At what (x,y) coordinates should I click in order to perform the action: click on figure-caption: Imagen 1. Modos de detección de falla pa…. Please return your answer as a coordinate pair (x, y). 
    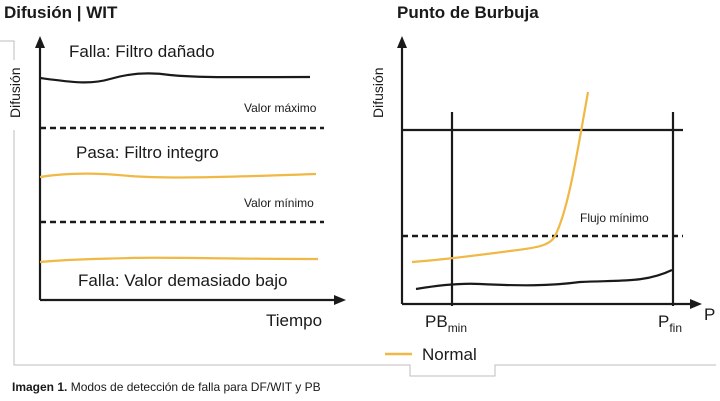
    Looking at the image, I should click on (166, 387).